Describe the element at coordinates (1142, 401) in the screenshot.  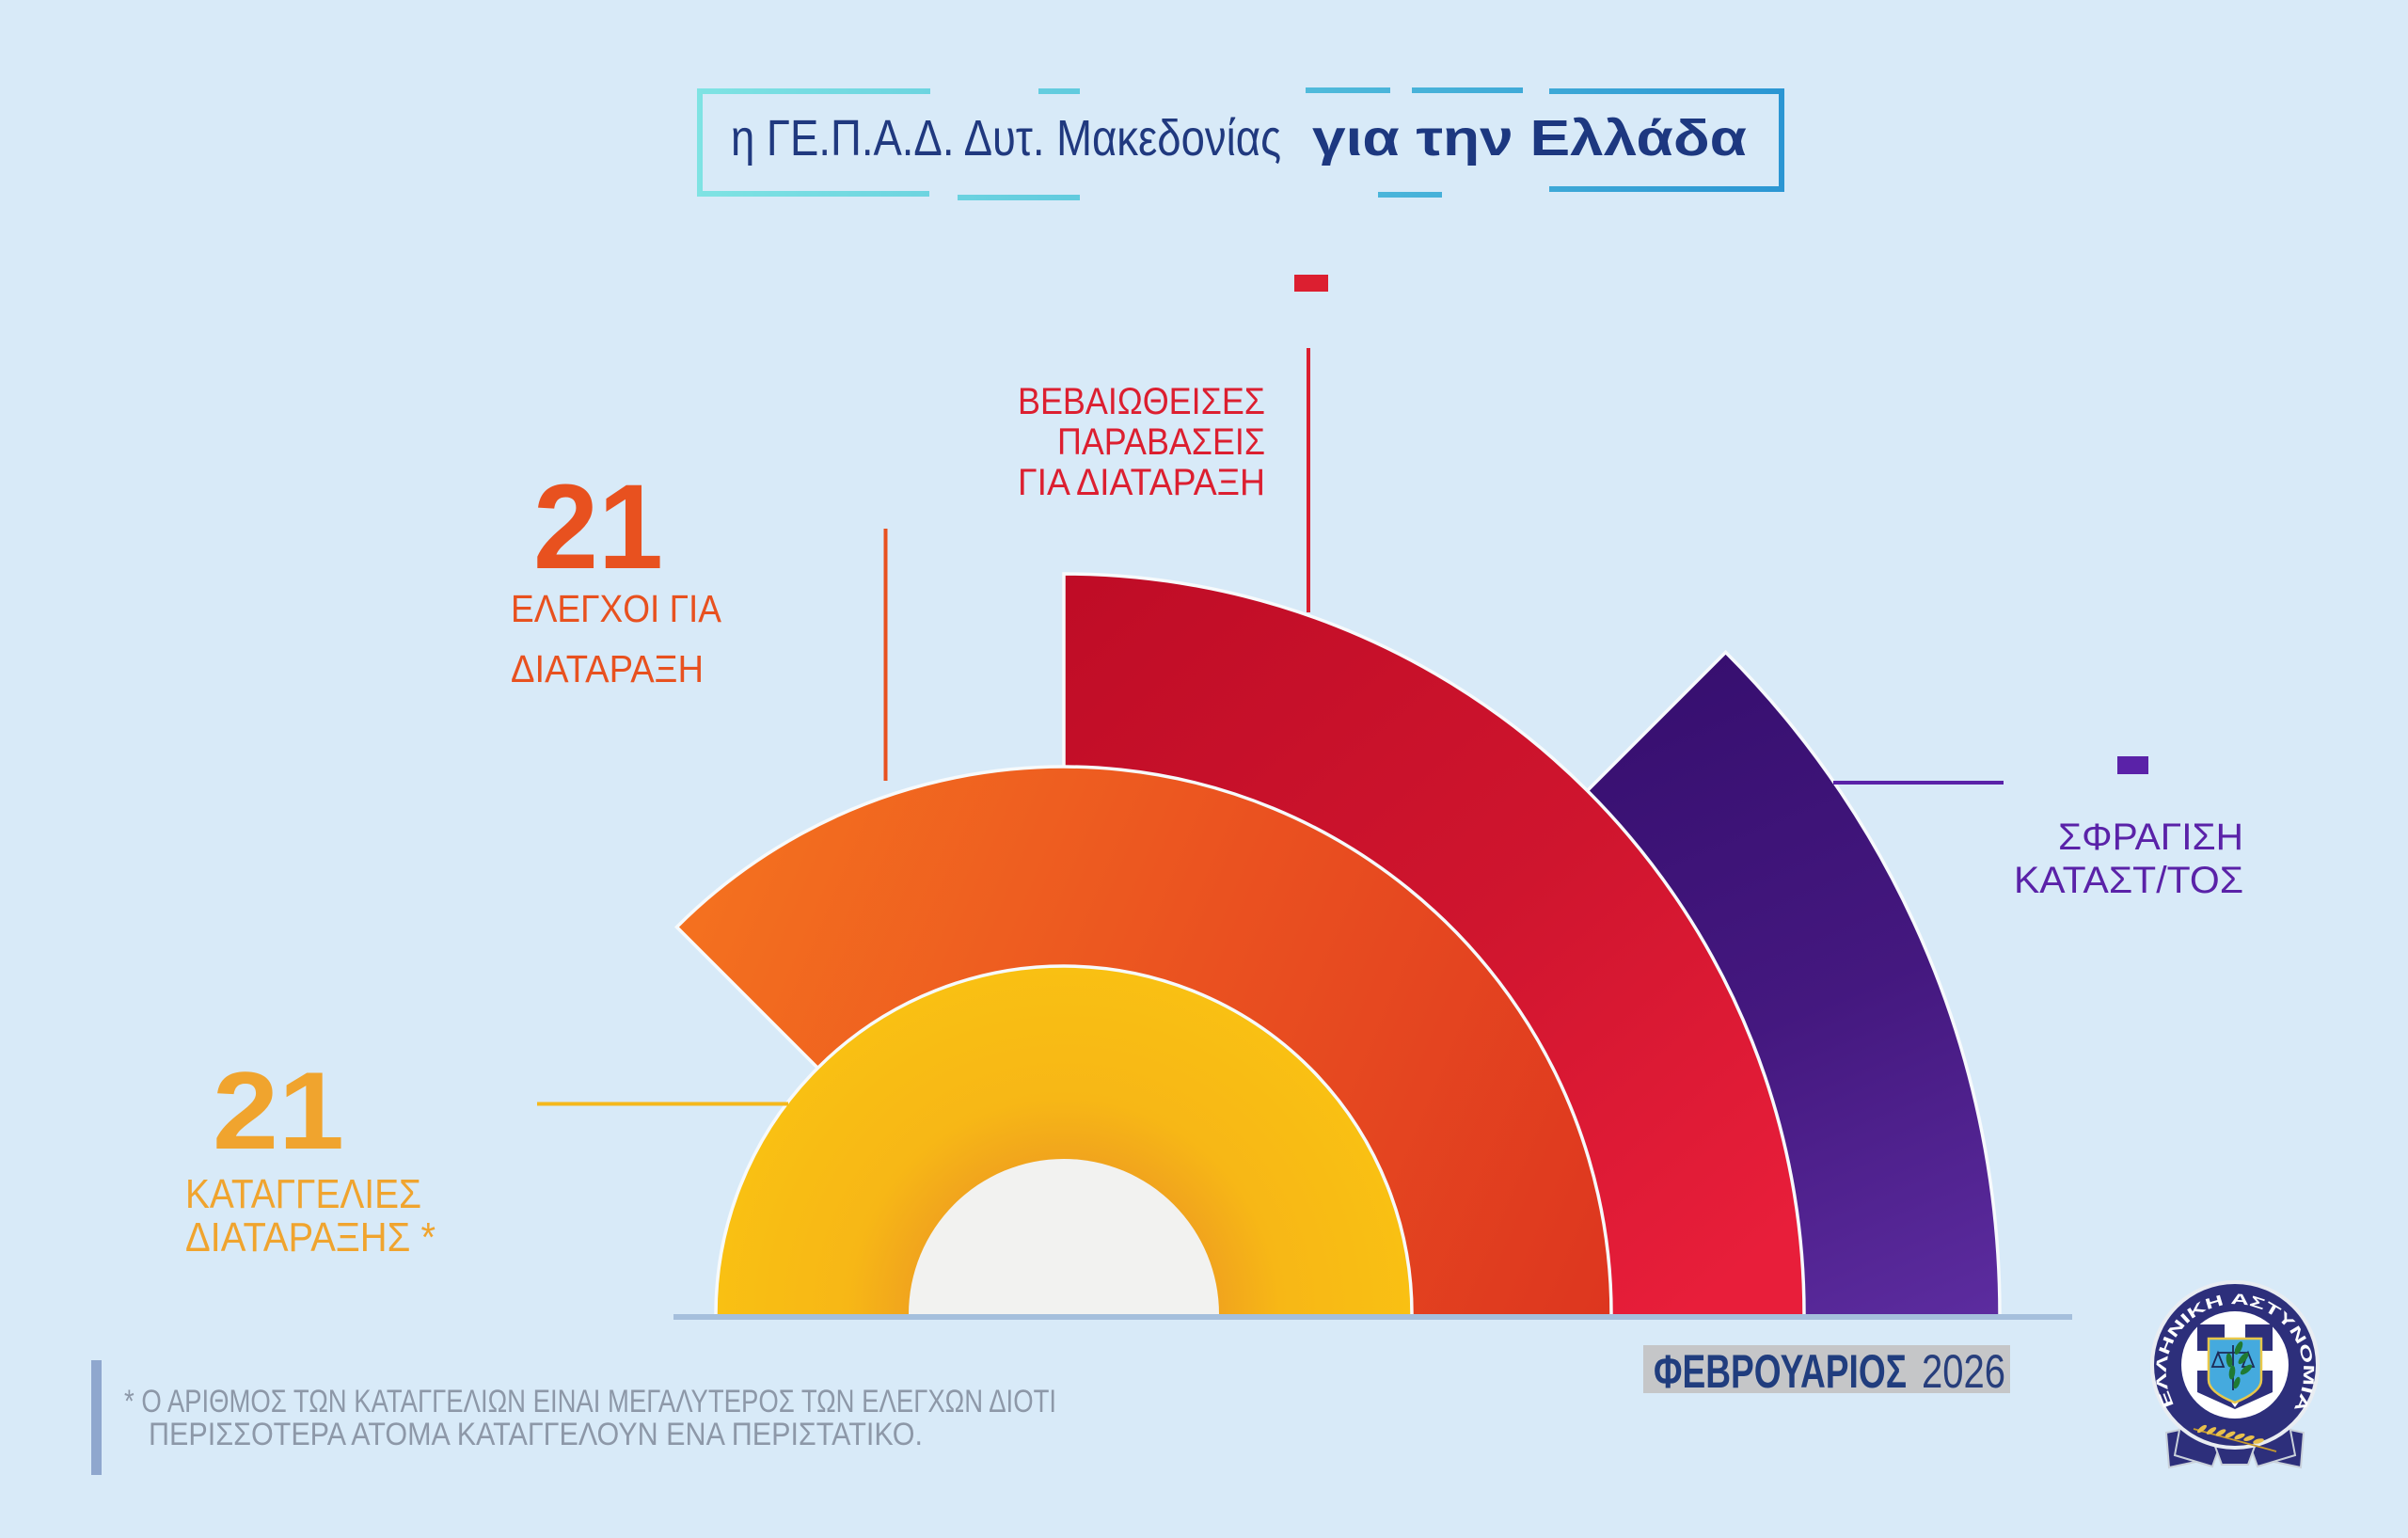
I see `svg-text: ΒΕΒΑΙΩΘΕΙΣΕΣ` at that location.